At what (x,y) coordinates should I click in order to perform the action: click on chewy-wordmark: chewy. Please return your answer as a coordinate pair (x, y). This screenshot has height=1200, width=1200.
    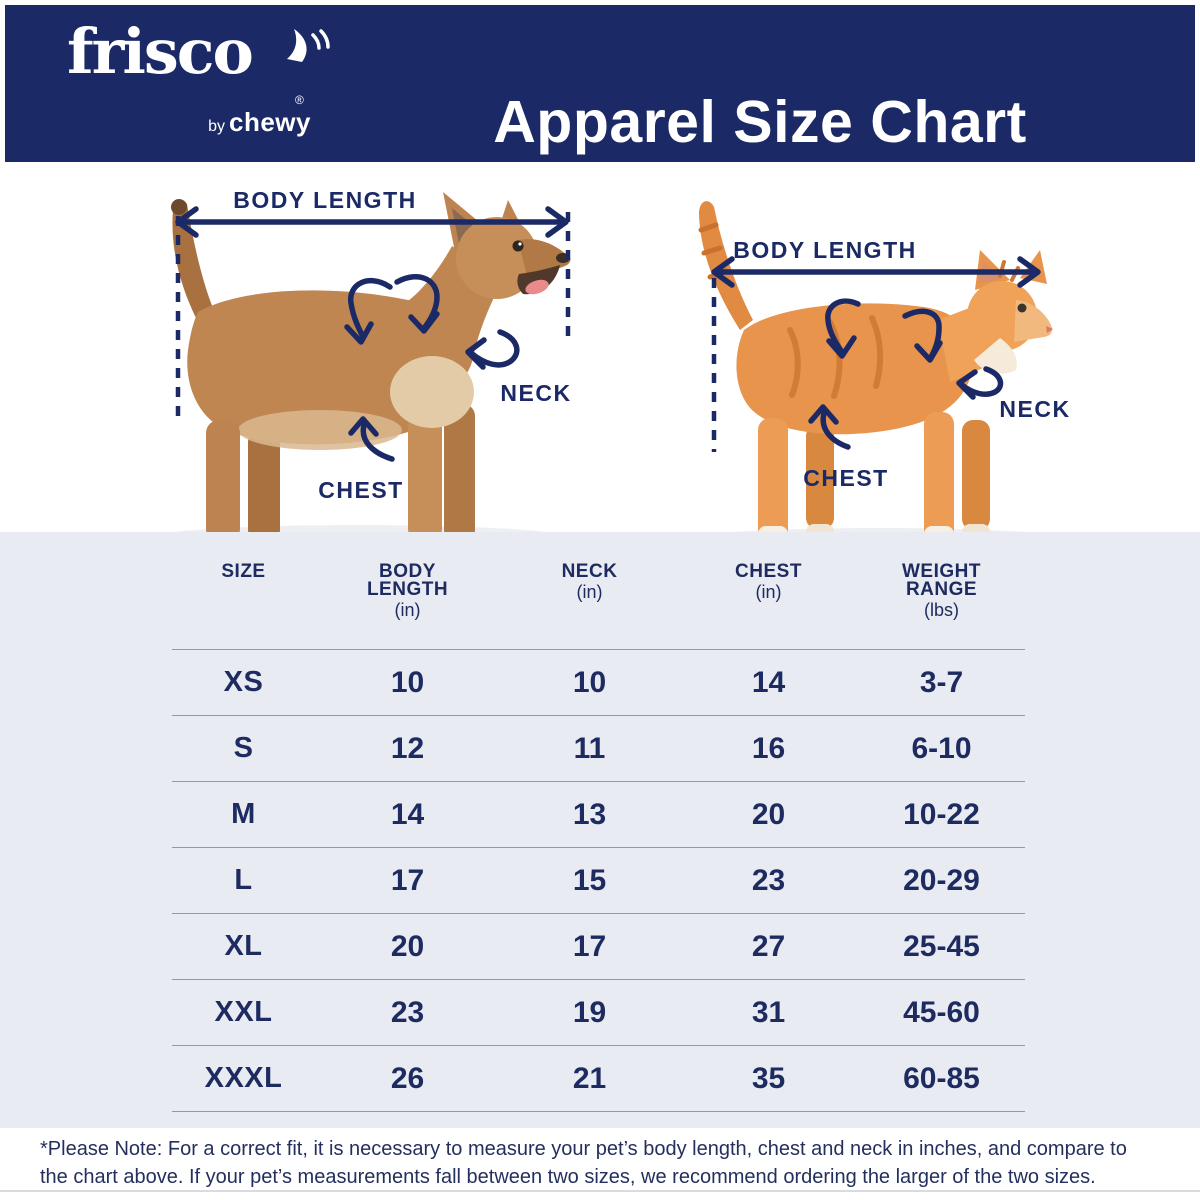
    Looking at the image, I should click on (270, 122).